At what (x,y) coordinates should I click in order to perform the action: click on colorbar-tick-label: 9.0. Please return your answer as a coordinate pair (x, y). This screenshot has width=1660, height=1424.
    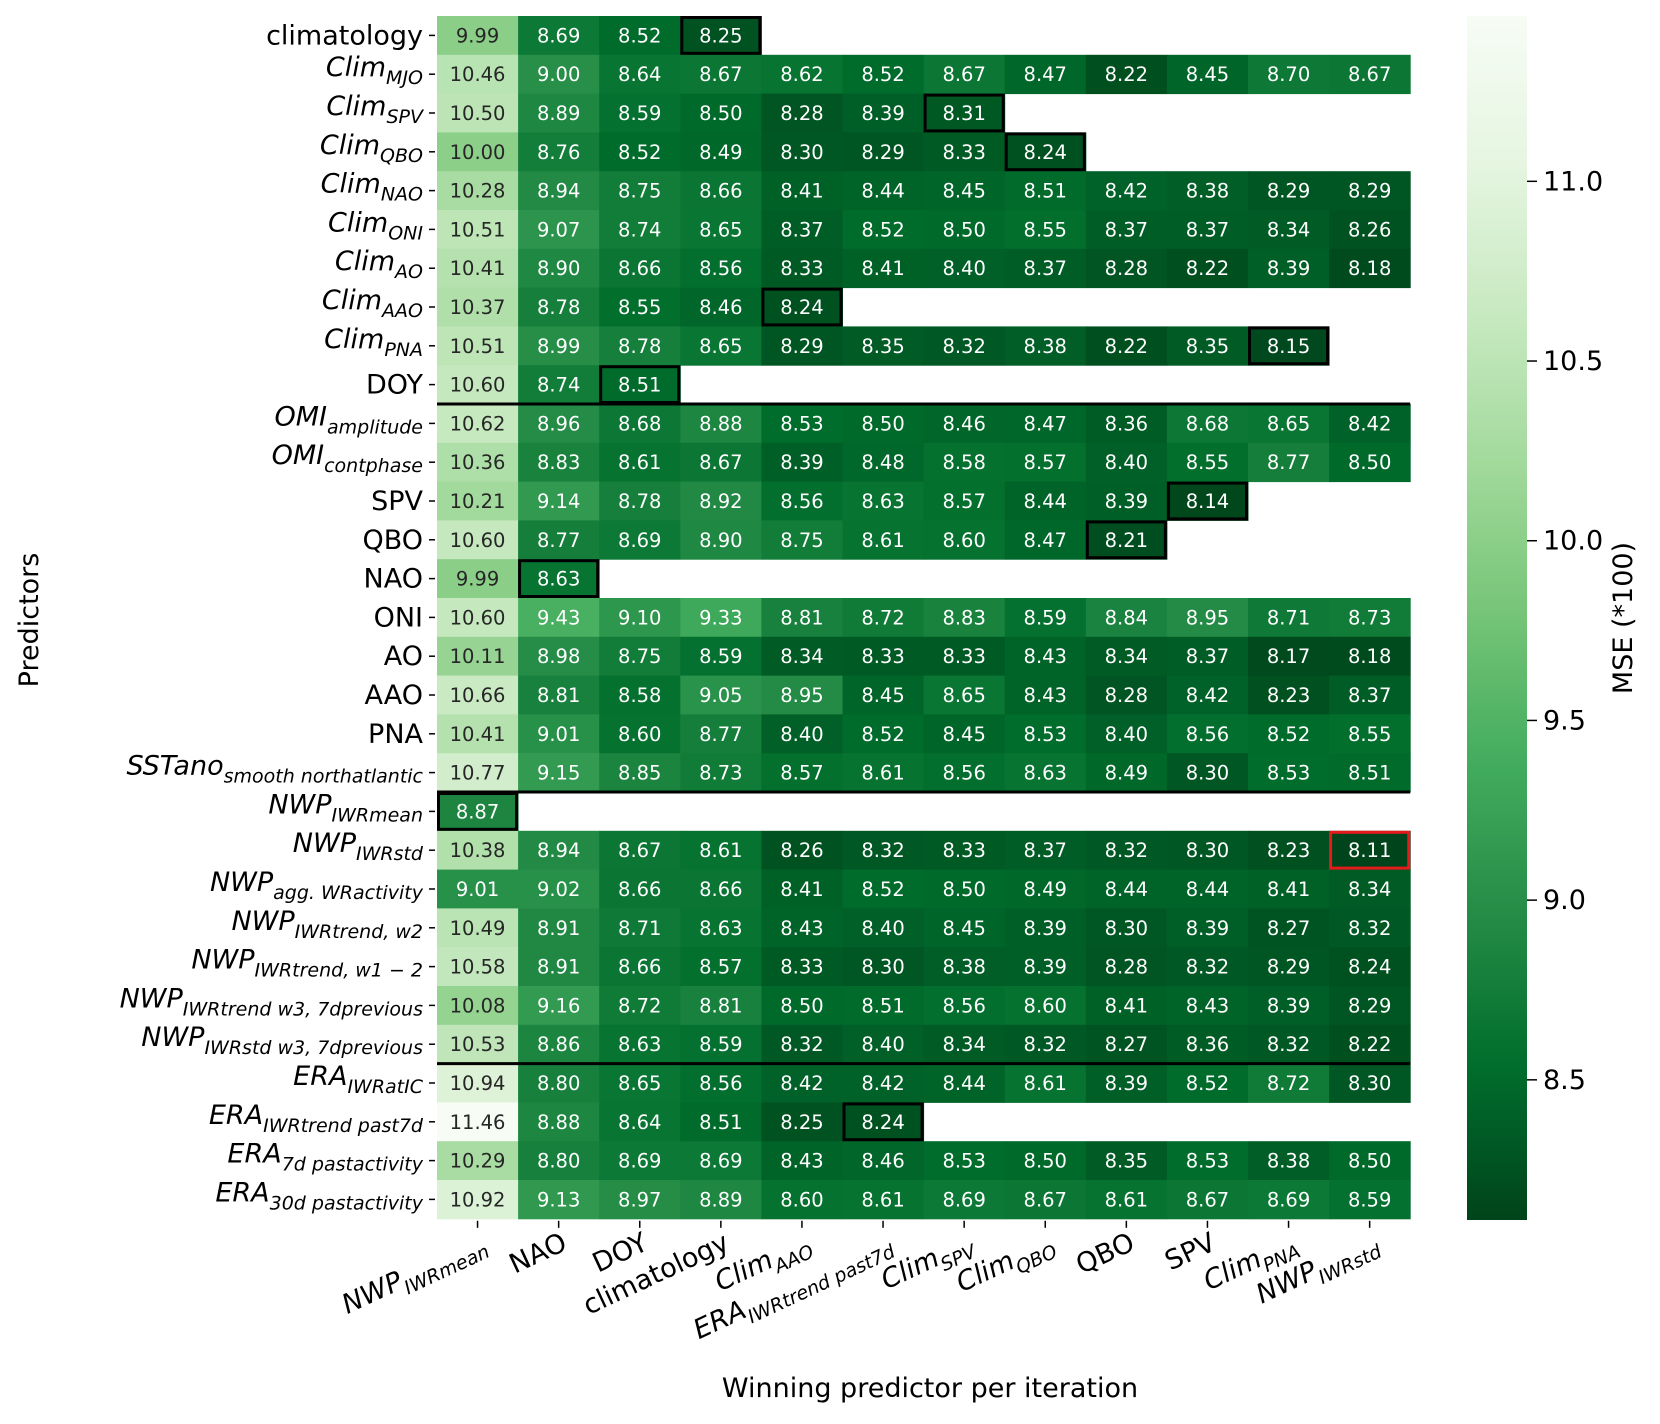
    Looking at the image, I should click on (1564, 900).